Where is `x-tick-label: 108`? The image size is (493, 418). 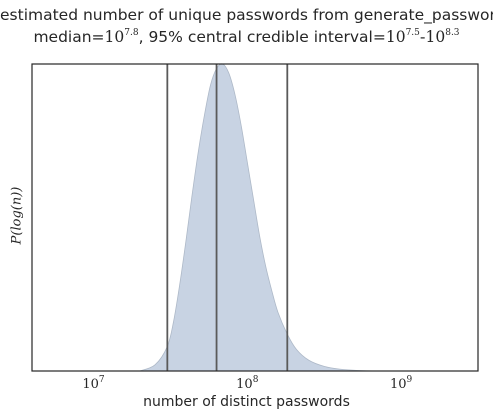
x-tick-label: 108 is located at coordinates (247, 383).